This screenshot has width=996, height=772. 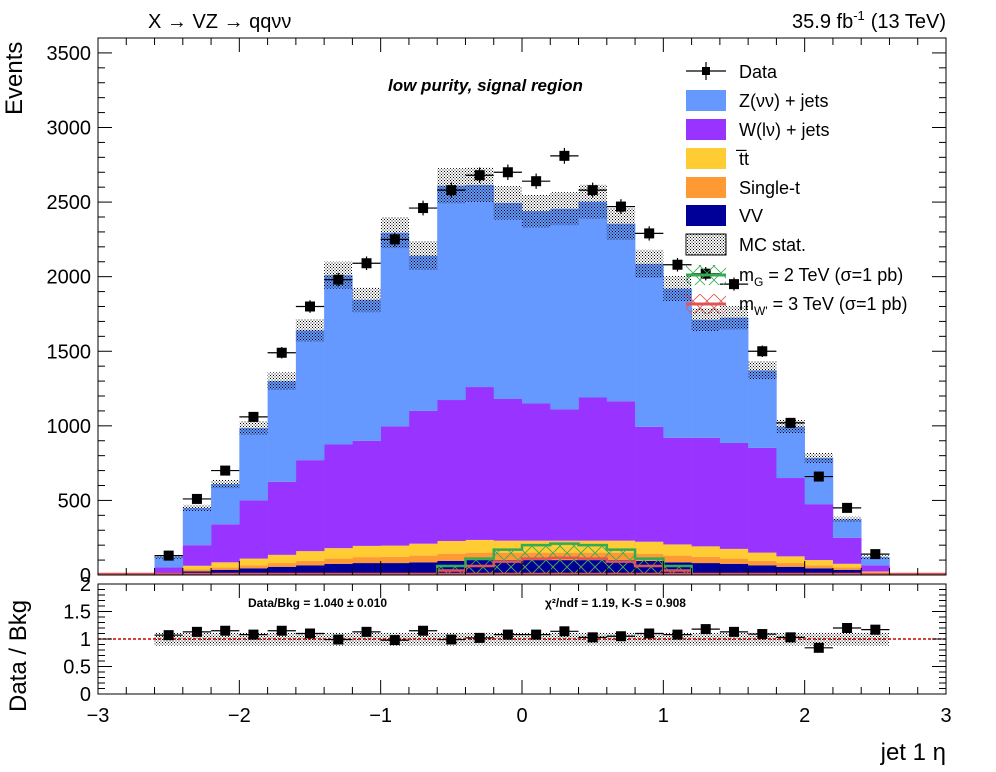 I want to click on x-tick-label-5: 2, so click(x=804, y=716).